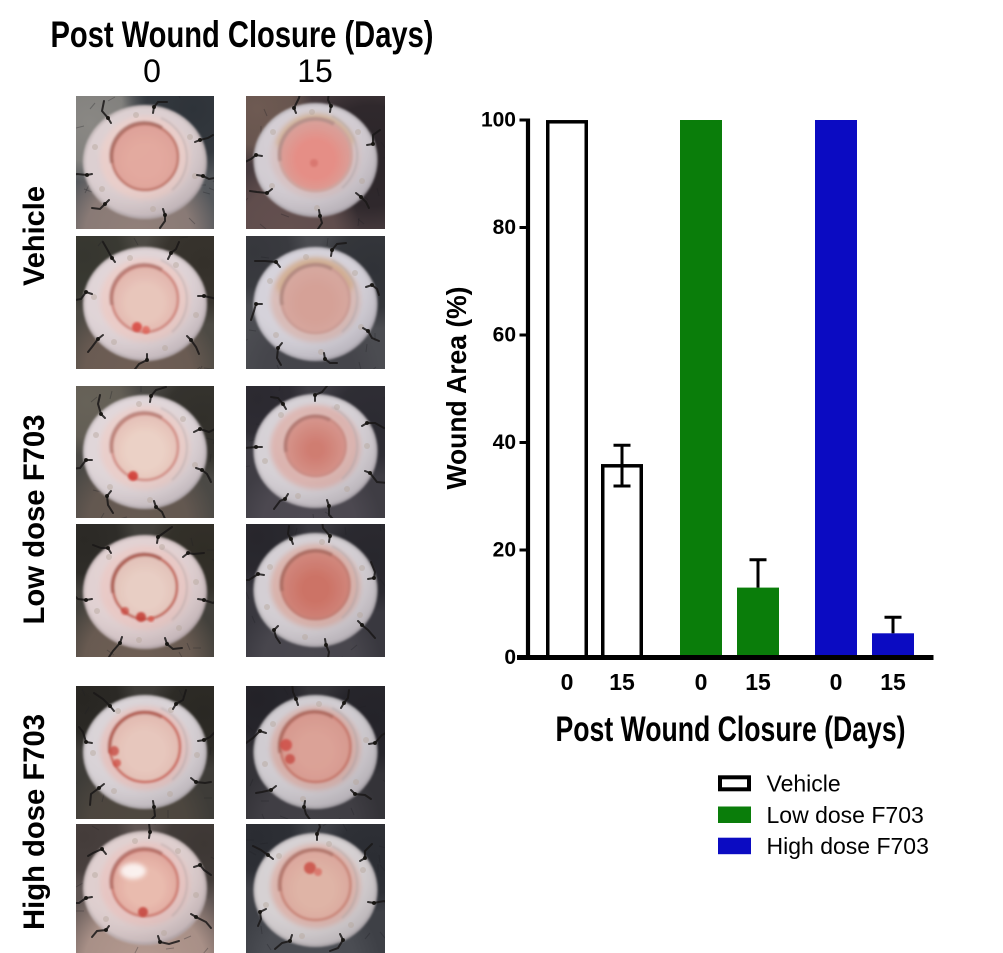 The image size is (1003, 953). What do you see at coordinates (504, 550) in the screenshot?
I see `svg-text: 20` at bounding box center [504, 550].